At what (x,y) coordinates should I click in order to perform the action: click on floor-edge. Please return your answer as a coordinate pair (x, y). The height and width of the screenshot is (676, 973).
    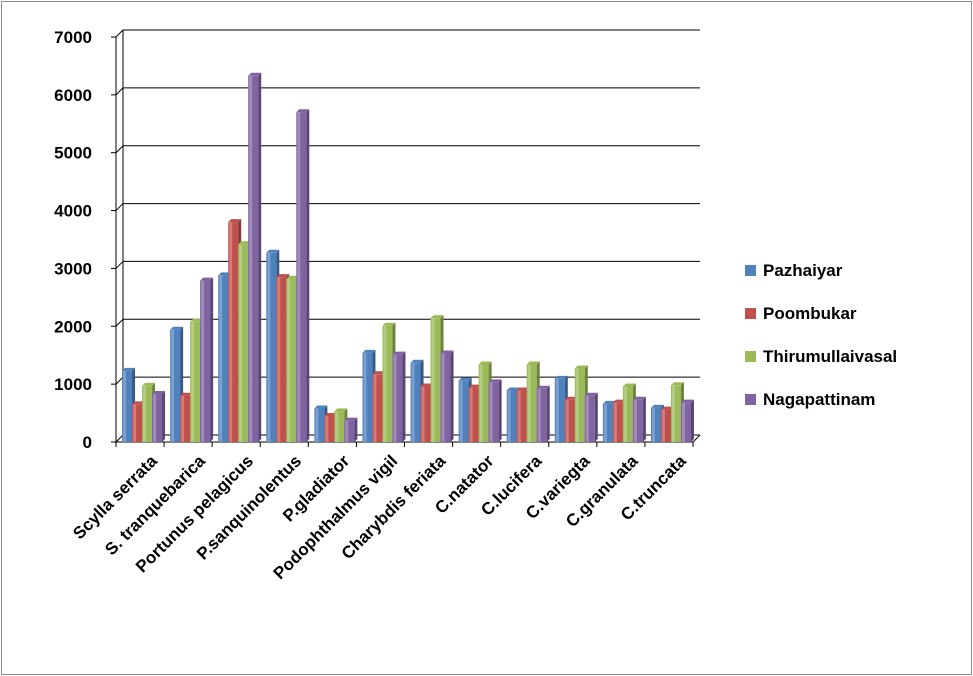
    Looking at the image, I should click on (696, 438).